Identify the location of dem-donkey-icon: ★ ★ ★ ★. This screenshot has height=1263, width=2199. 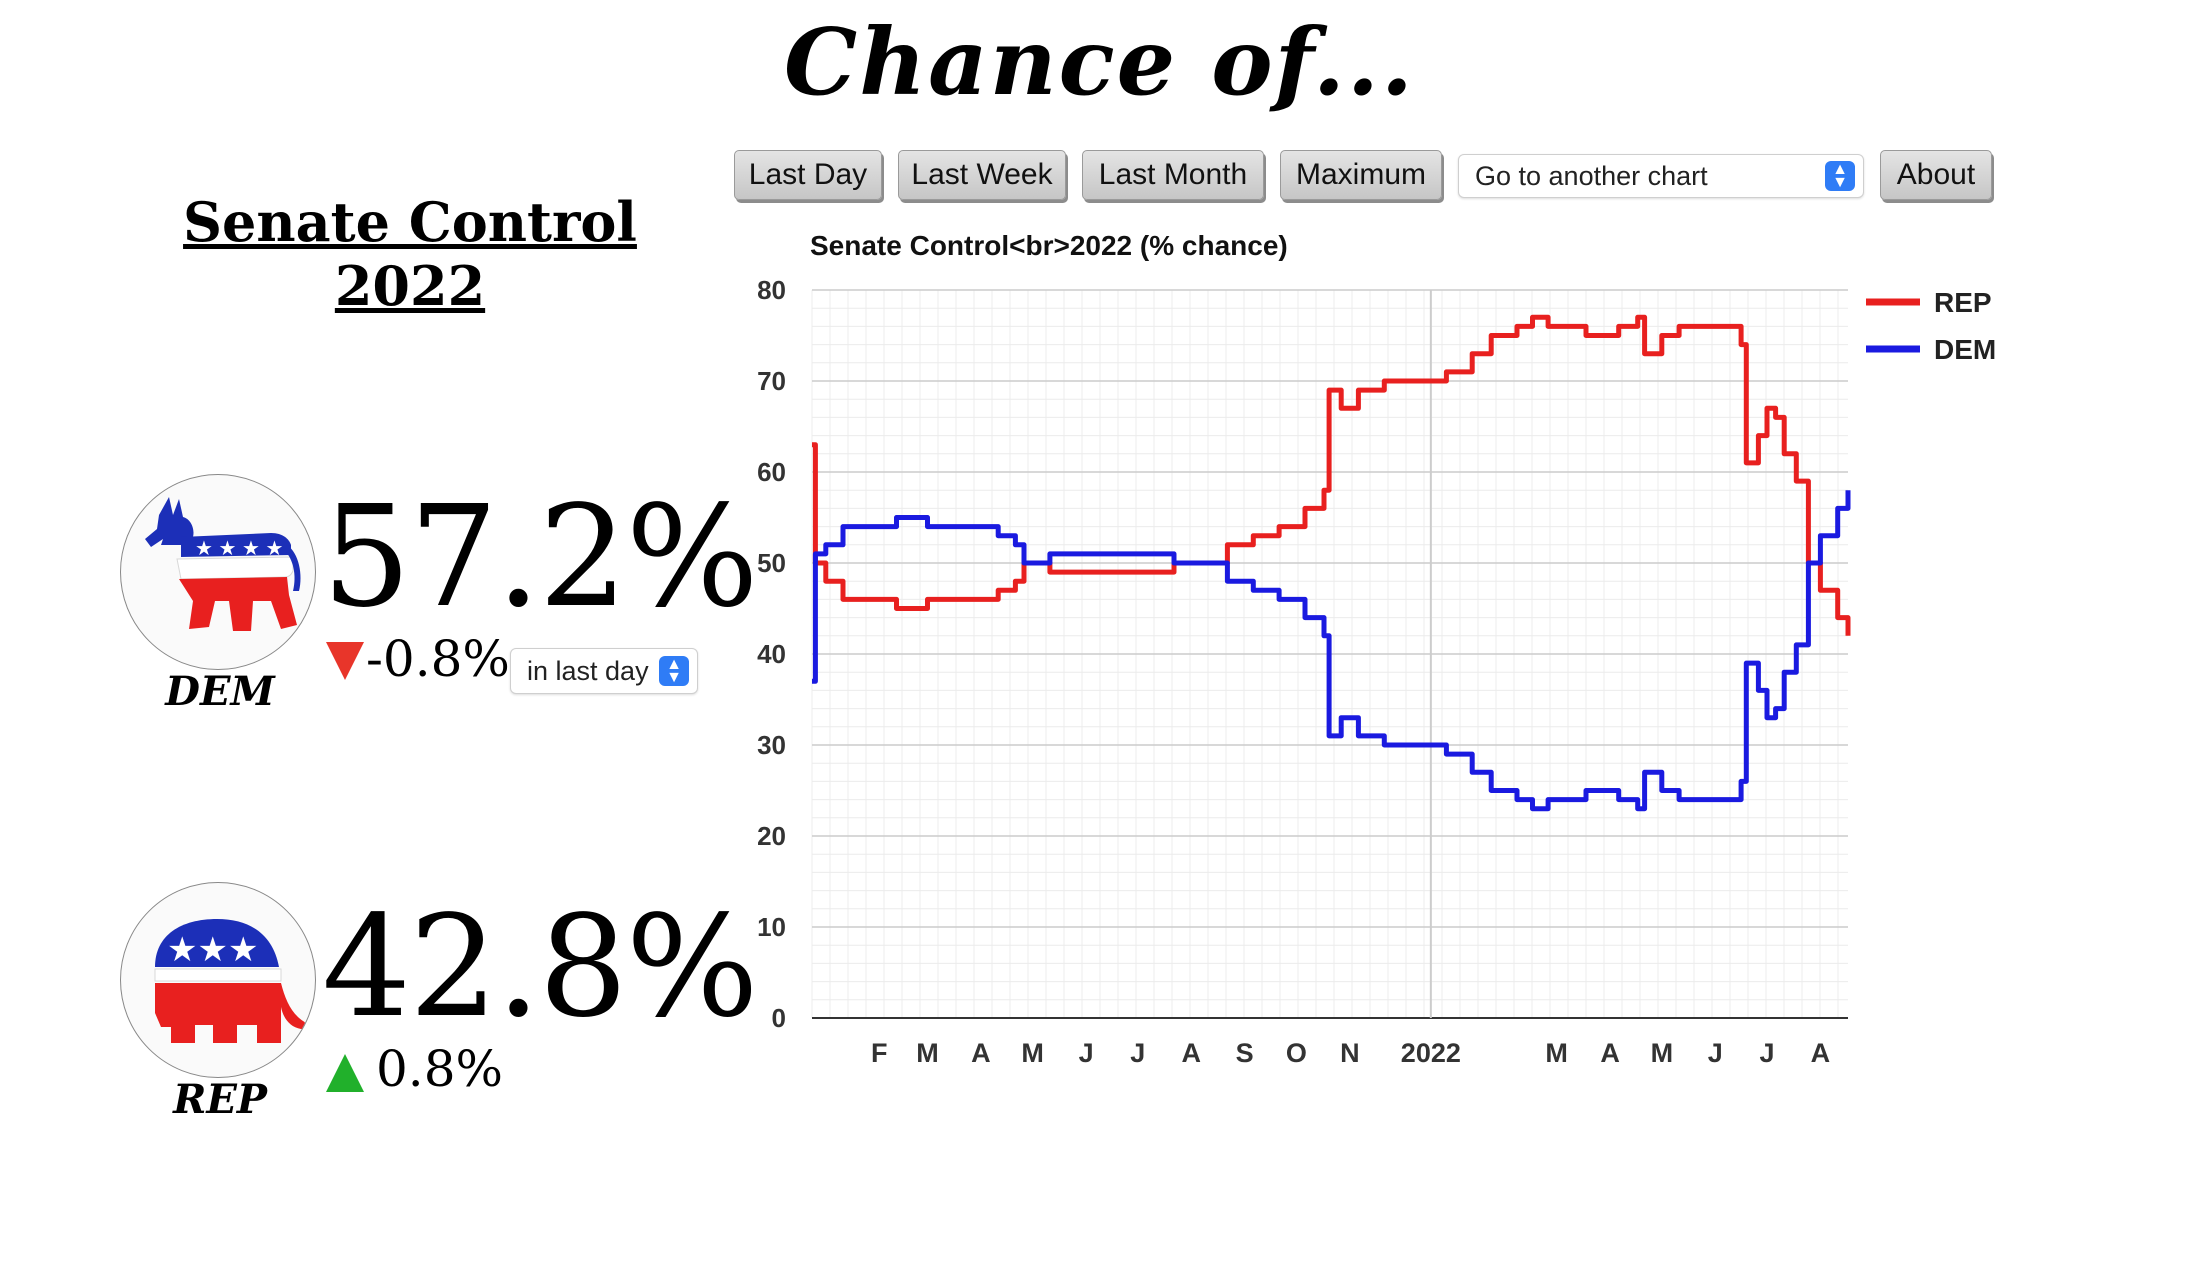
(218, 572).